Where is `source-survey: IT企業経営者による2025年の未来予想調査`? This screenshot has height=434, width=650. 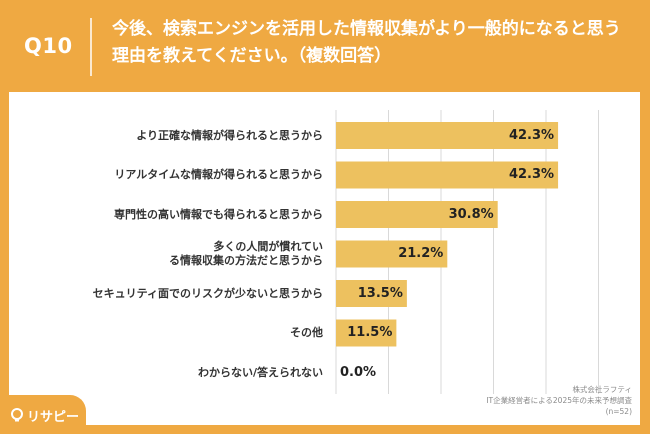 source-survey: IT企業経営者による2025年の未来予想調査 is located at coordinates (559, 400).